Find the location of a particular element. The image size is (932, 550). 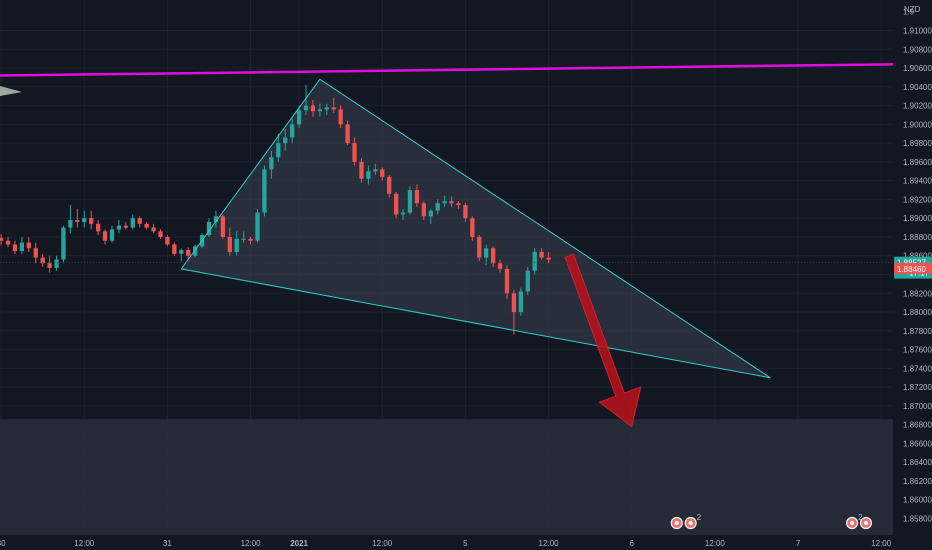

price-tick-label: 1.87800 is located at coordinates (917, 331).